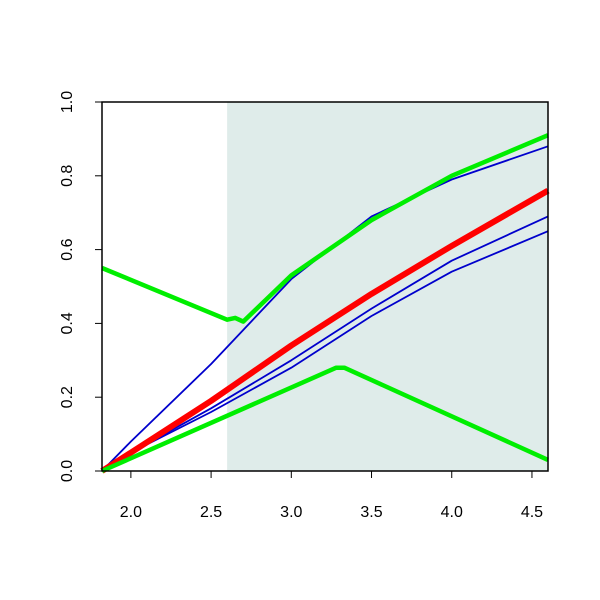  Describe the element at coordinates (371, 512) in the screenshot. I see `x-tick-label: 3.5` at that location.